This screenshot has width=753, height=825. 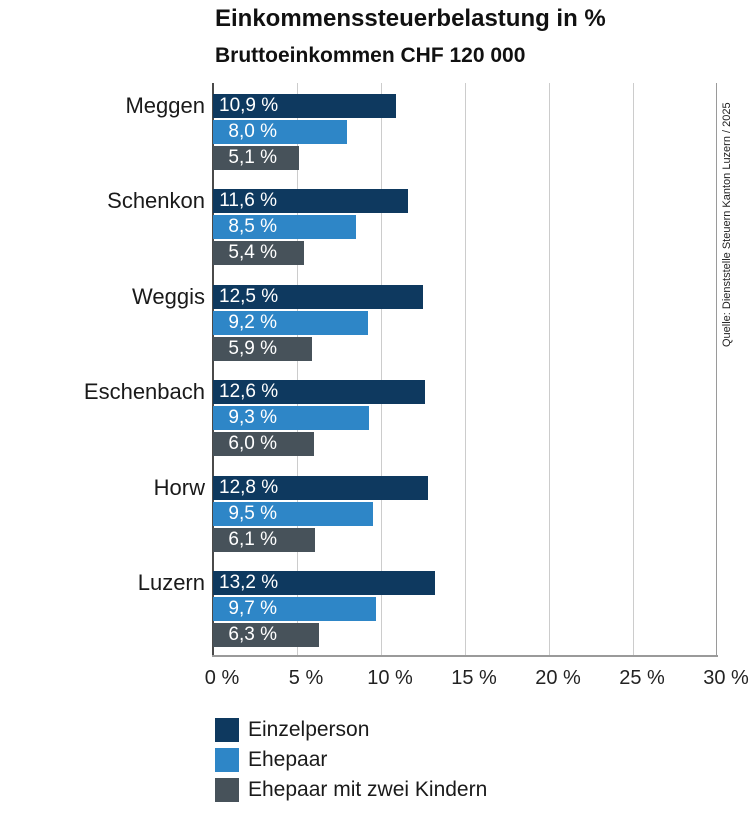 What do you see at coordinates (642, 678) in the screenshot?
I see `x-tick-label: 25 %` at bounding box center [642, 678].